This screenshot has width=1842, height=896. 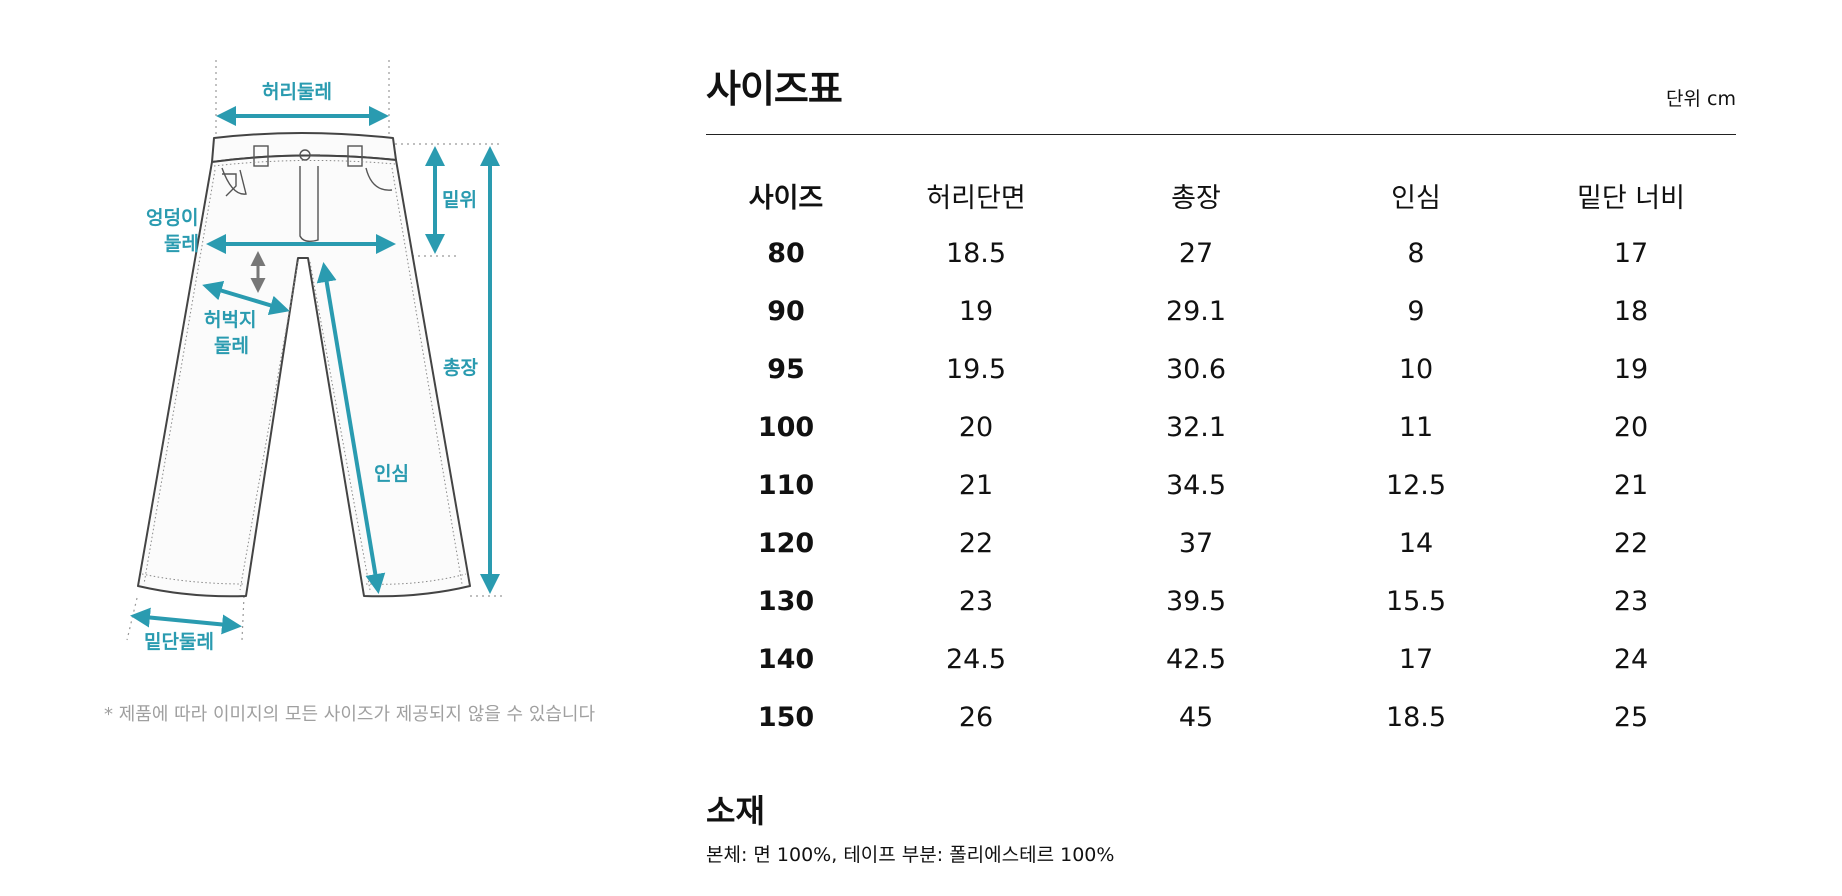 I want to click on waist-cell: 19, so click(x=976, y=311).